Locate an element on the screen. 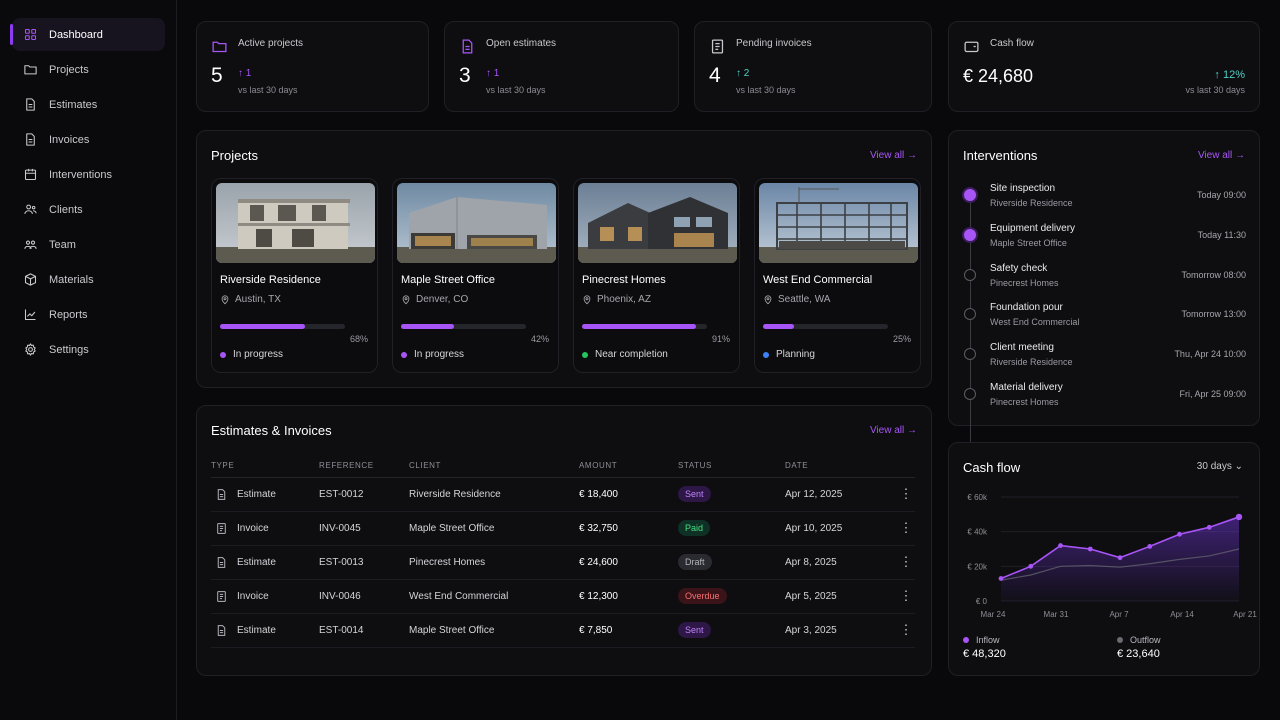 This screenshot has height=720, width=1280. gear-icon is located at coordinates (30, 350).